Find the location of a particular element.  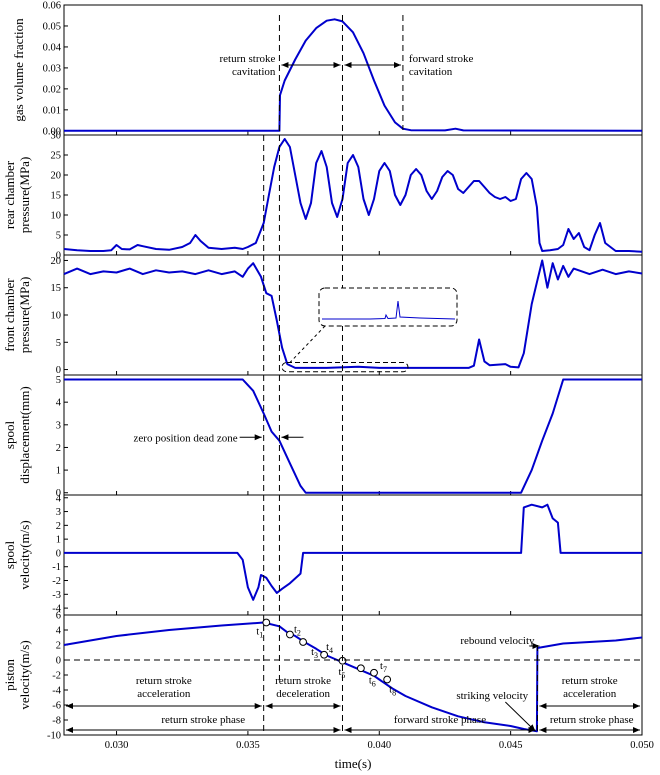

x-tick-label: 0.030 is located at coordinates (117, 745).